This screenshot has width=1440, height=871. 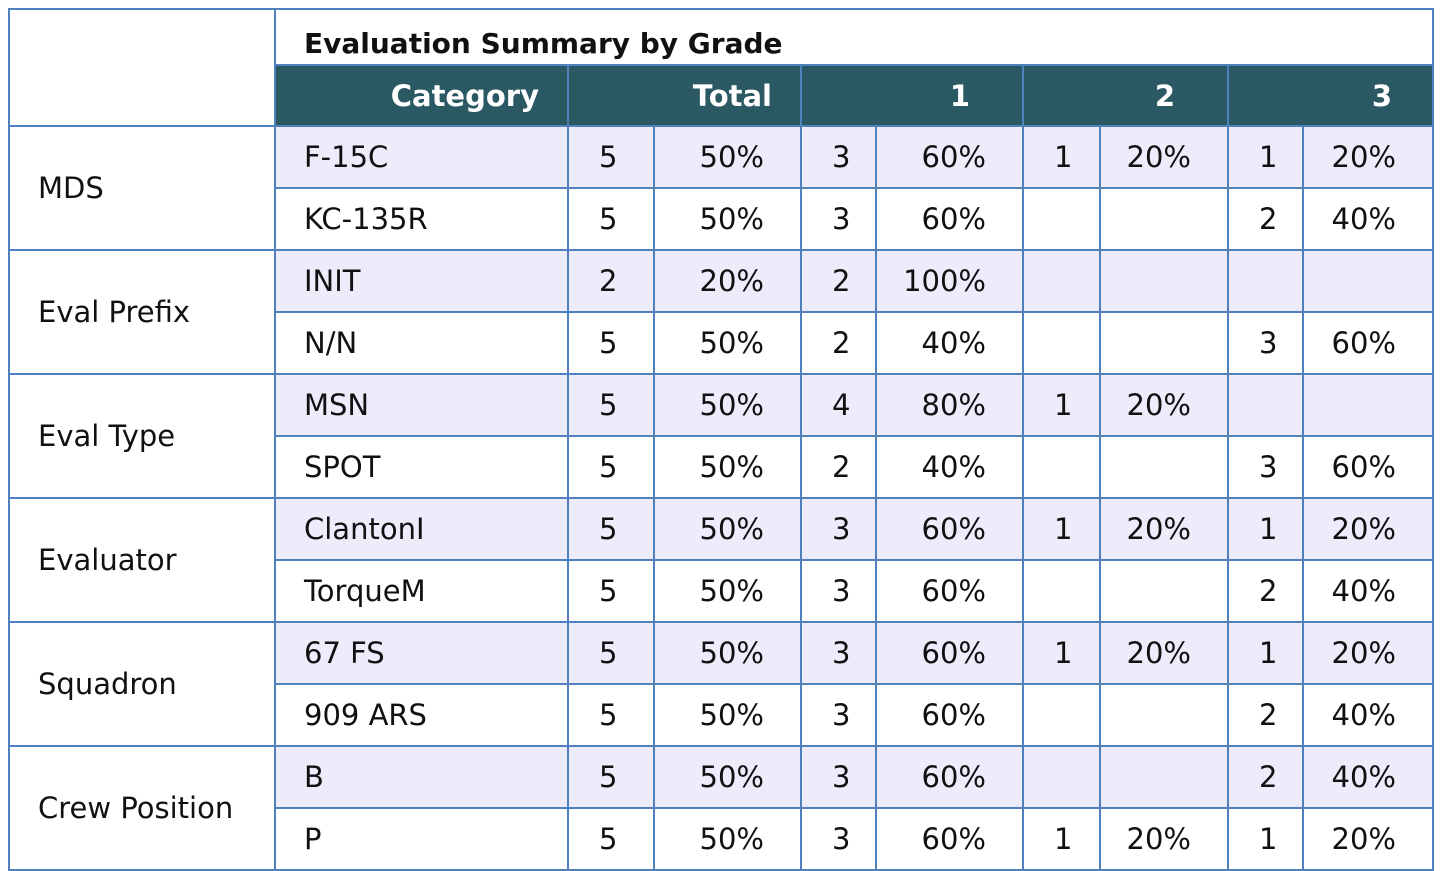 What do you see at coordinates (421, 653) in the screenshot?
I see `row-category-cell: 67 FS` at bounding box center [421, 653].